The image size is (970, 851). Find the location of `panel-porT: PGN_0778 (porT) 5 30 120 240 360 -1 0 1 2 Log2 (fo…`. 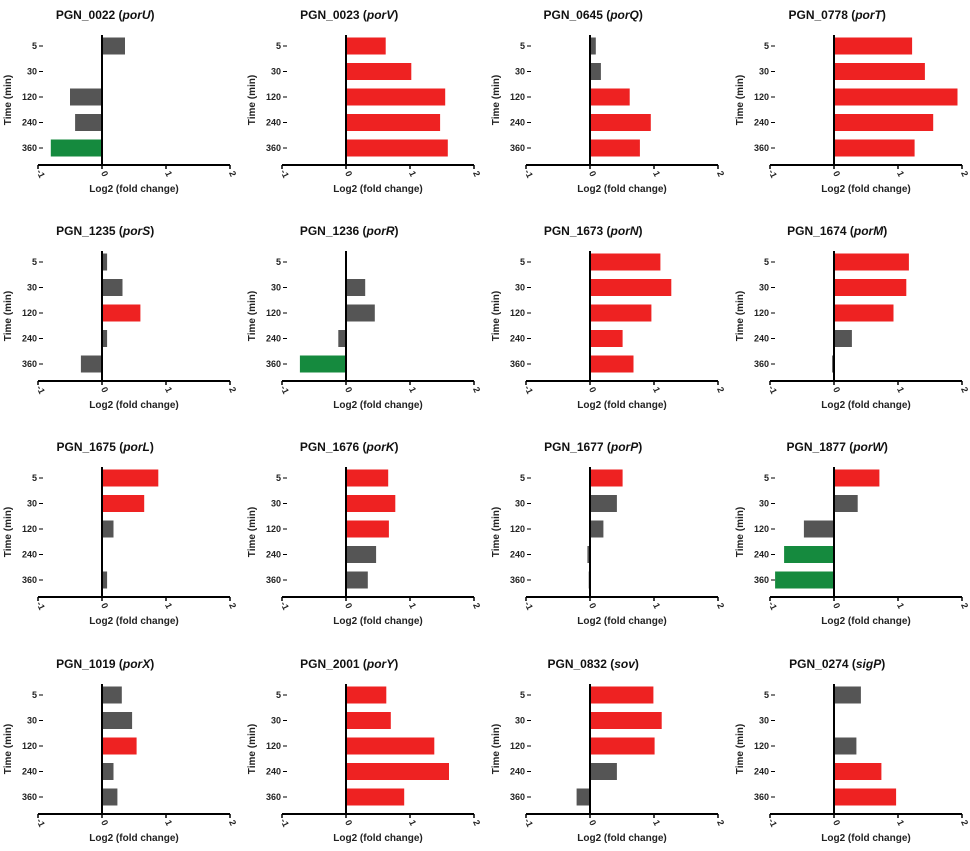

panel-porT: PGN_0778 (porT) 5 30 120 240 360 -1 0 1 2 Log2 (fo… is located at coordinates (852, 101).